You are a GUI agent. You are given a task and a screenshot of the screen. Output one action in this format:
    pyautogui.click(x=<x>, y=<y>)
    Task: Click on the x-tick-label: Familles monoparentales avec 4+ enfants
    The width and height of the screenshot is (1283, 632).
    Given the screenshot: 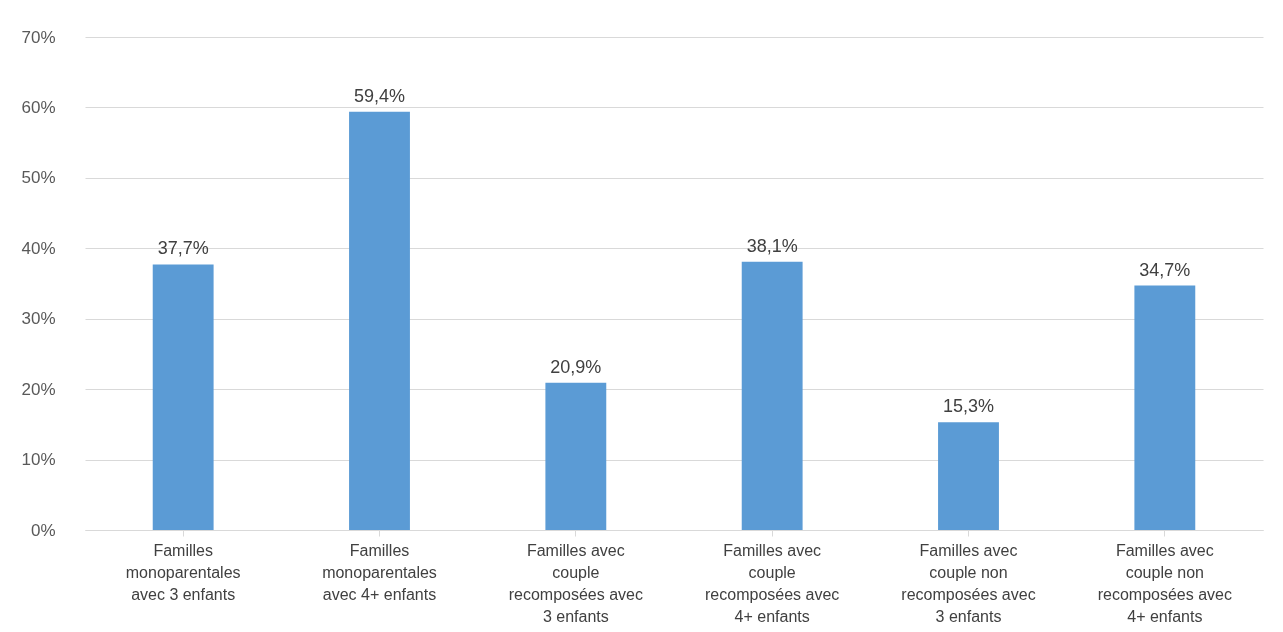 What is the action you would take?
    pyautogui.click(x=379, y=572)
    